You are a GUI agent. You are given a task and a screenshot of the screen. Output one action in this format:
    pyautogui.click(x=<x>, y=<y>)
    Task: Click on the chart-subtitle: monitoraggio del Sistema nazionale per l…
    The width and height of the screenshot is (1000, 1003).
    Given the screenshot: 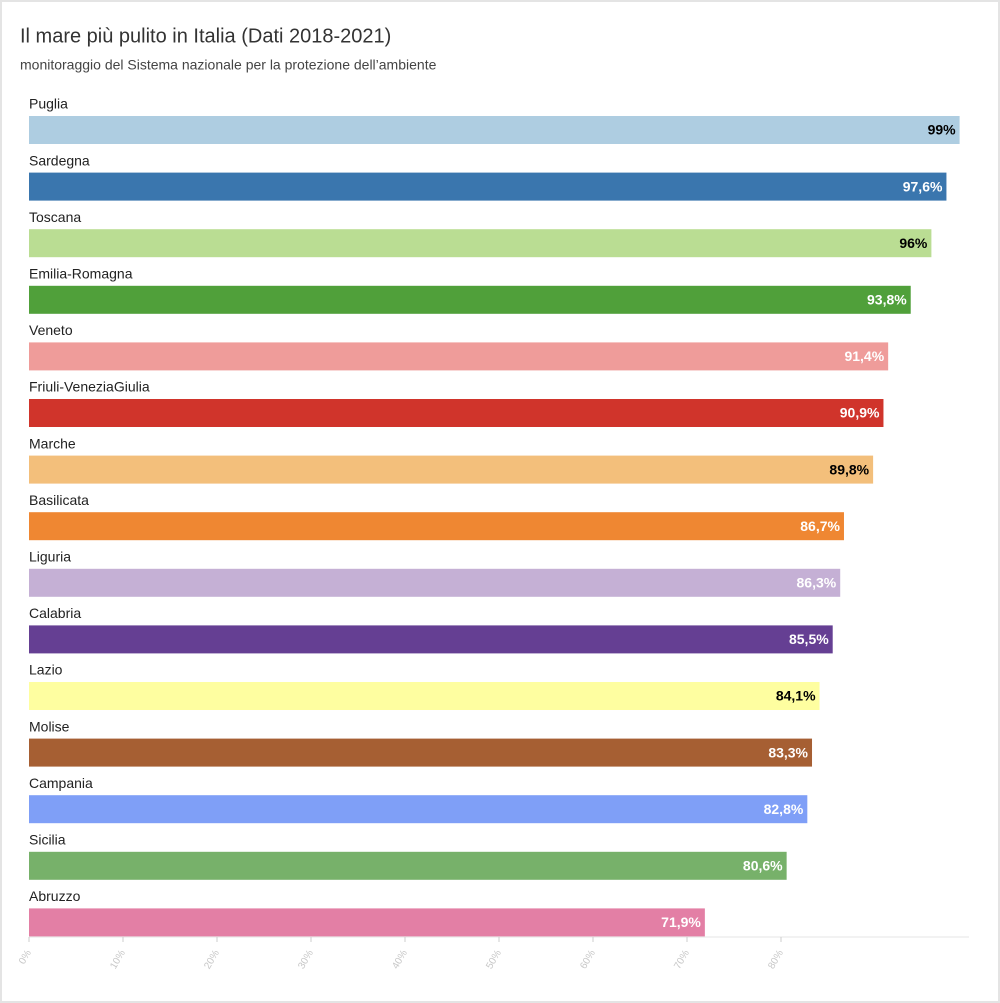 What is the action you would take?
    pyautogui.click(x=228, y=65)
    